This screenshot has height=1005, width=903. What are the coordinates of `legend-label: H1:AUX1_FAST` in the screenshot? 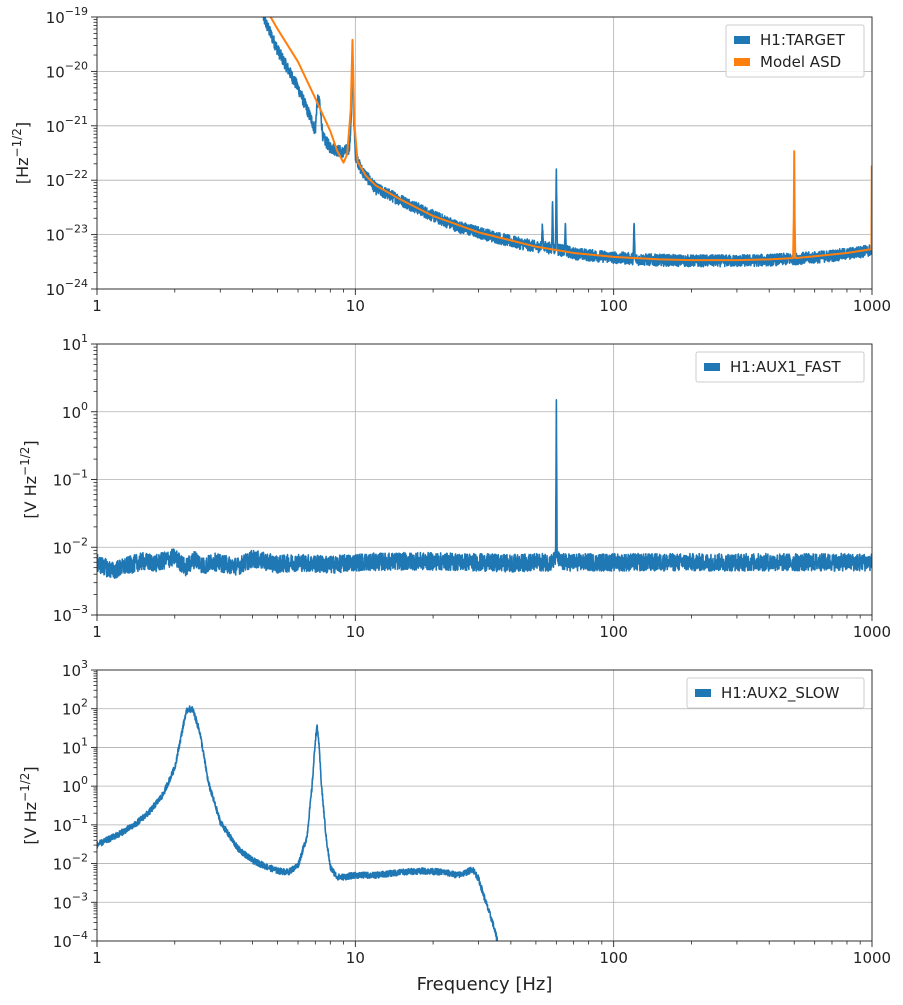 It's located at (785, 367).